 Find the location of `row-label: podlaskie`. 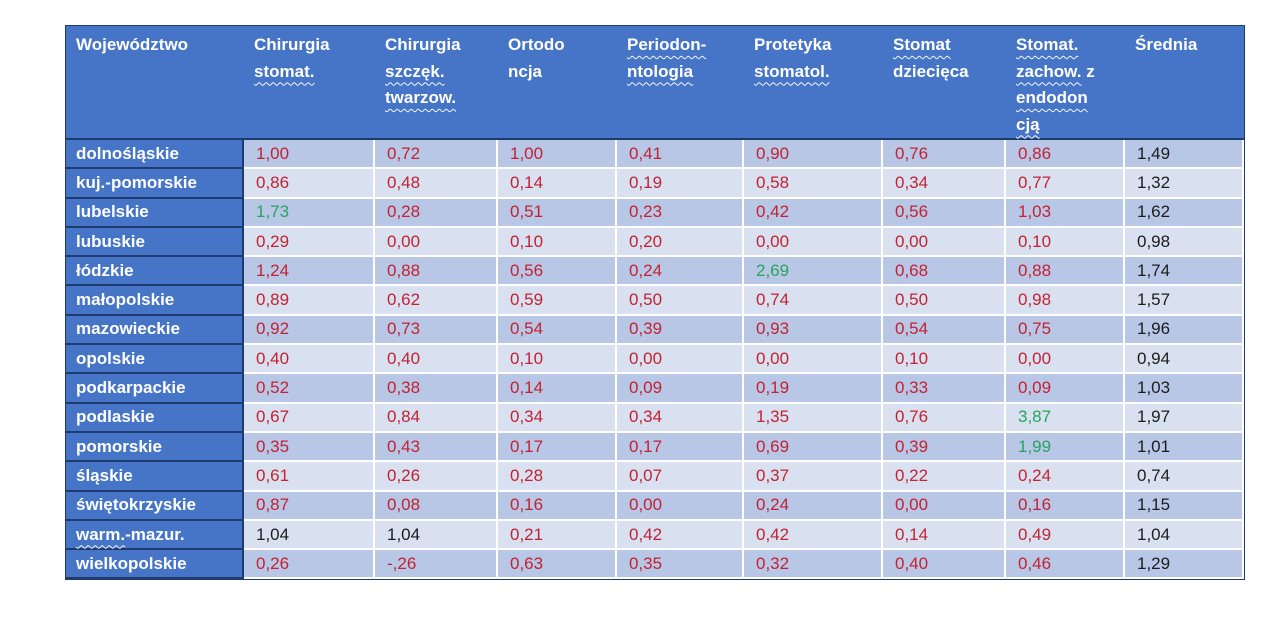

row-label: podlaskie is located at coordinates (155, 418).